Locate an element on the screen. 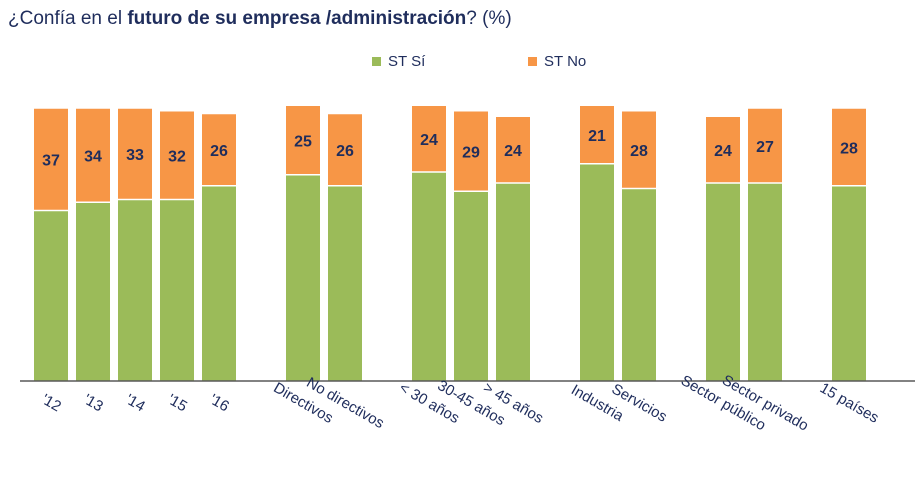 This screenshot has height=484, width=923. data-label-st-no-12: 37 is located at coordinates (51, 161).